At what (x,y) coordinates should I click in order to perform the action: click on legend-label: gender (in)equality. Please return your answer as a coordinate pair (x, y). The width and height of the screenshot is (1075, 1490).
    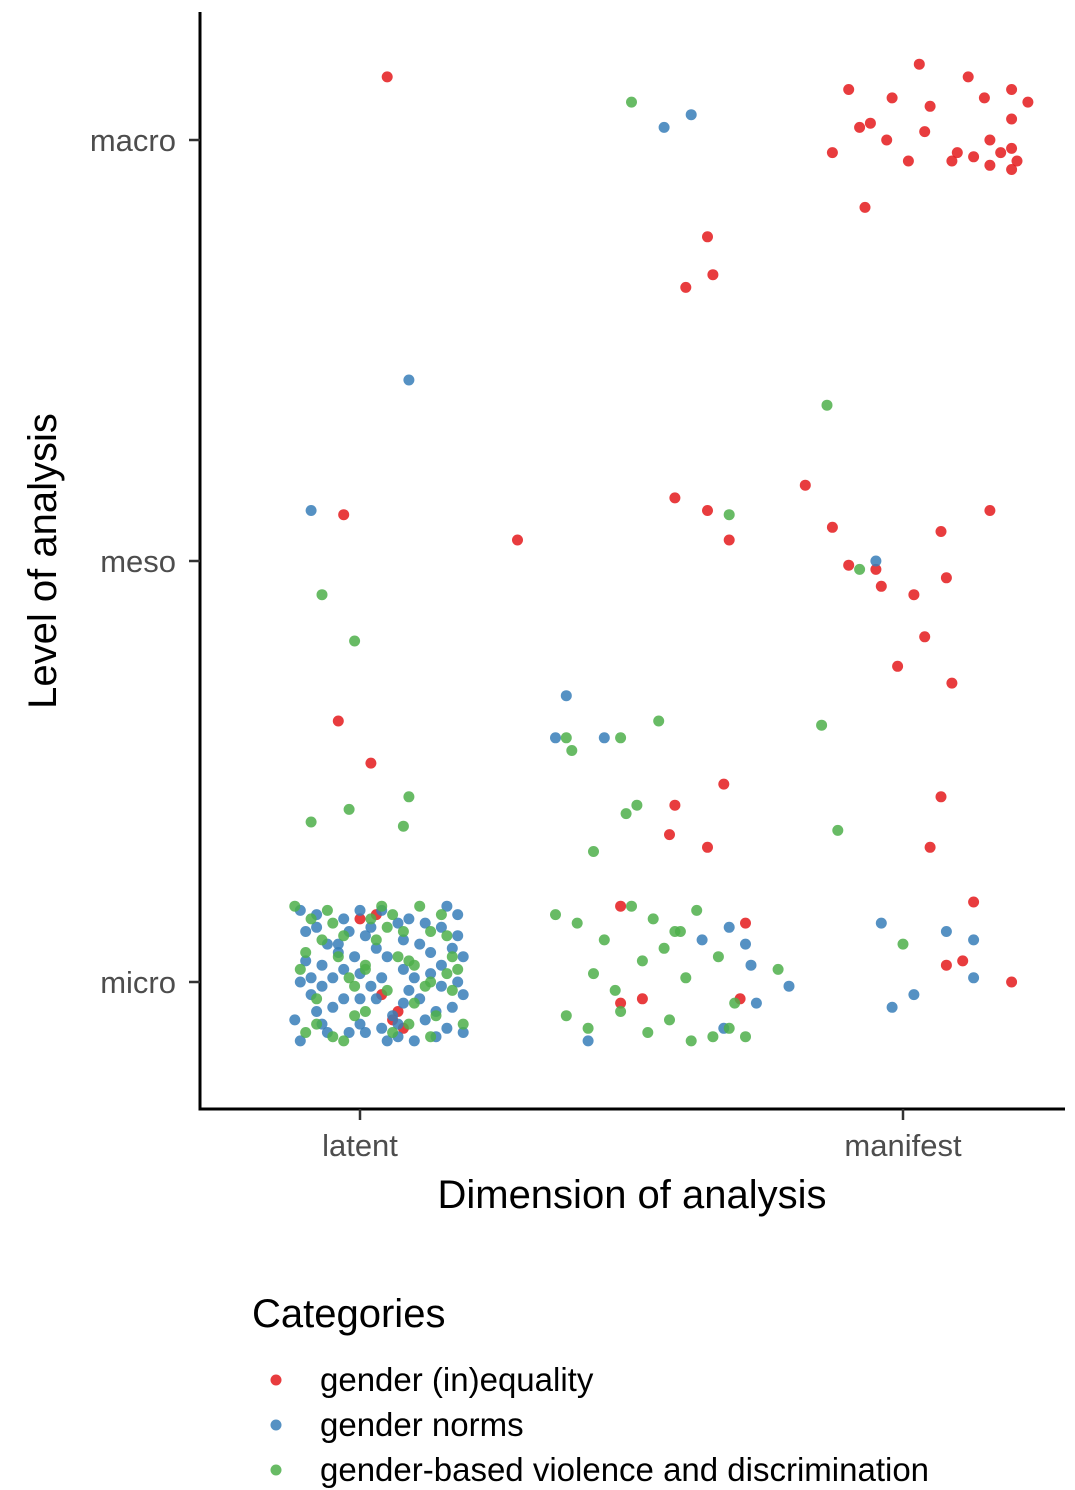
    Looking at the image, I should click on (457, 1379).